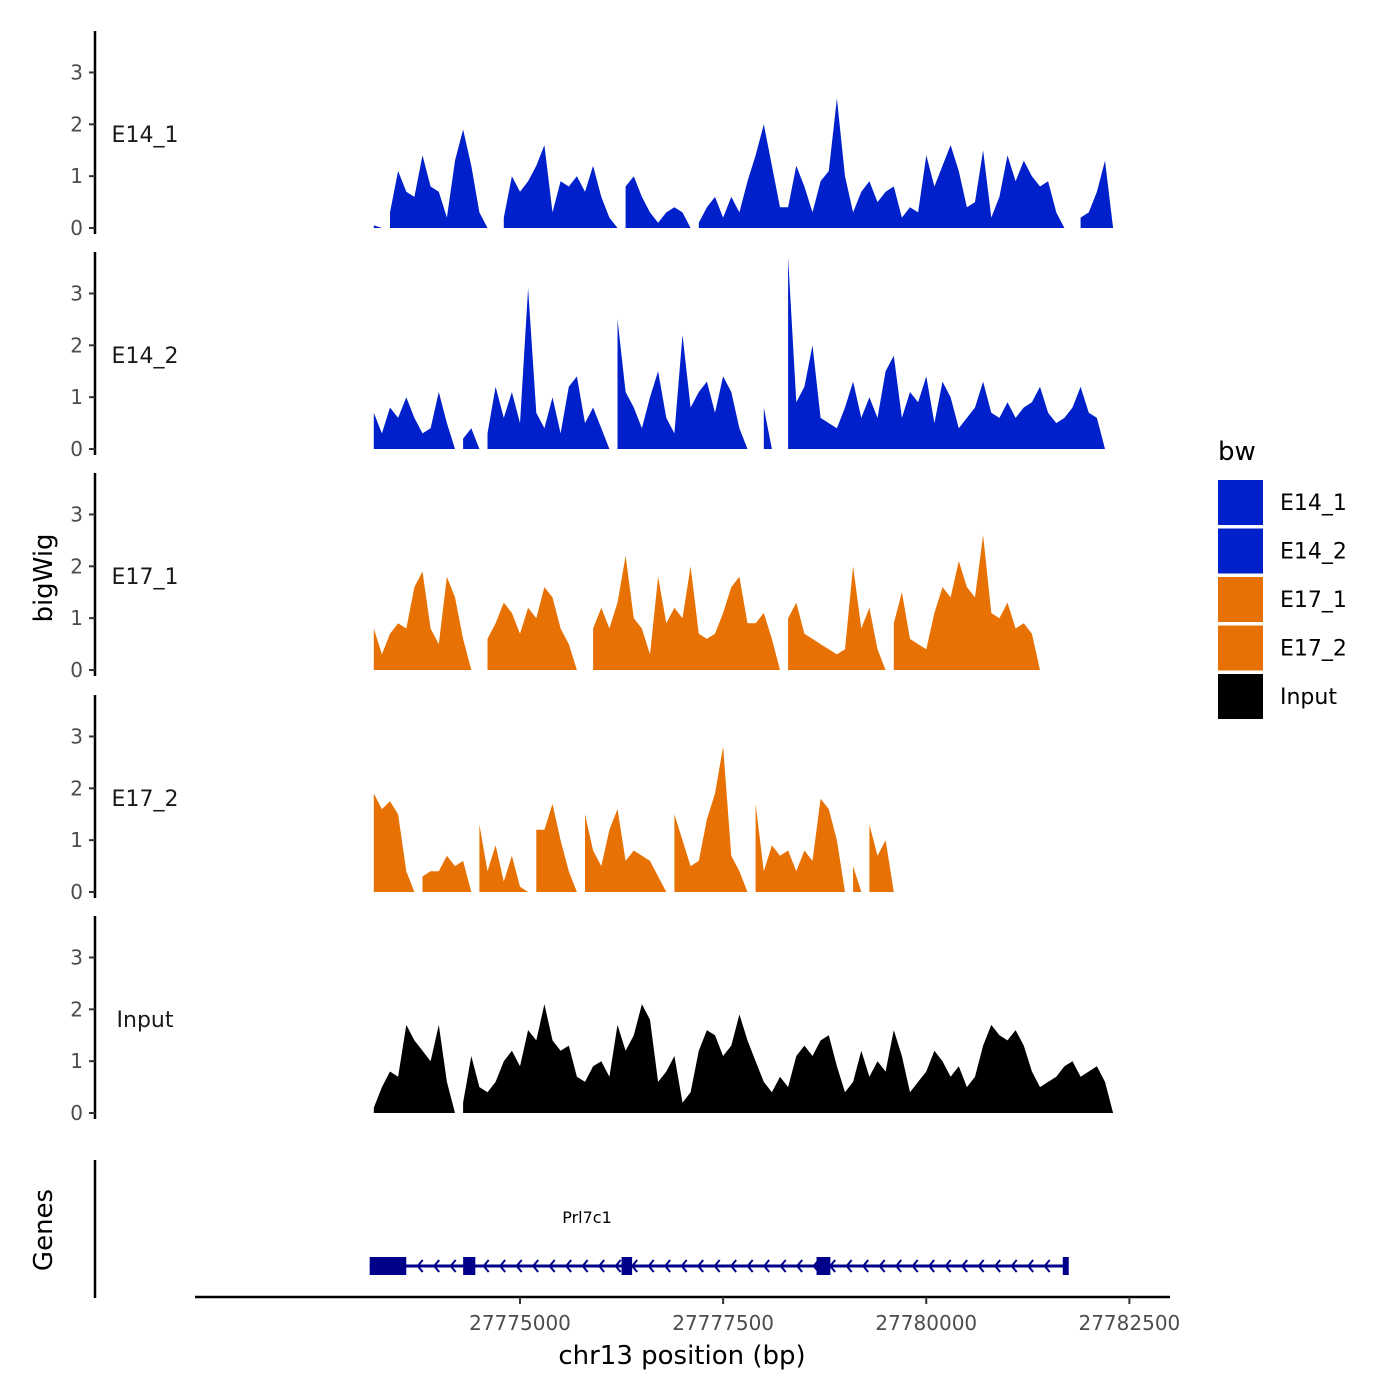 This screenshot has width=1400, height=1400. What do you see at coordinates (145, 135) in the screenshot?
I see `track-label: E14_1` at bounding box center [145, 135].